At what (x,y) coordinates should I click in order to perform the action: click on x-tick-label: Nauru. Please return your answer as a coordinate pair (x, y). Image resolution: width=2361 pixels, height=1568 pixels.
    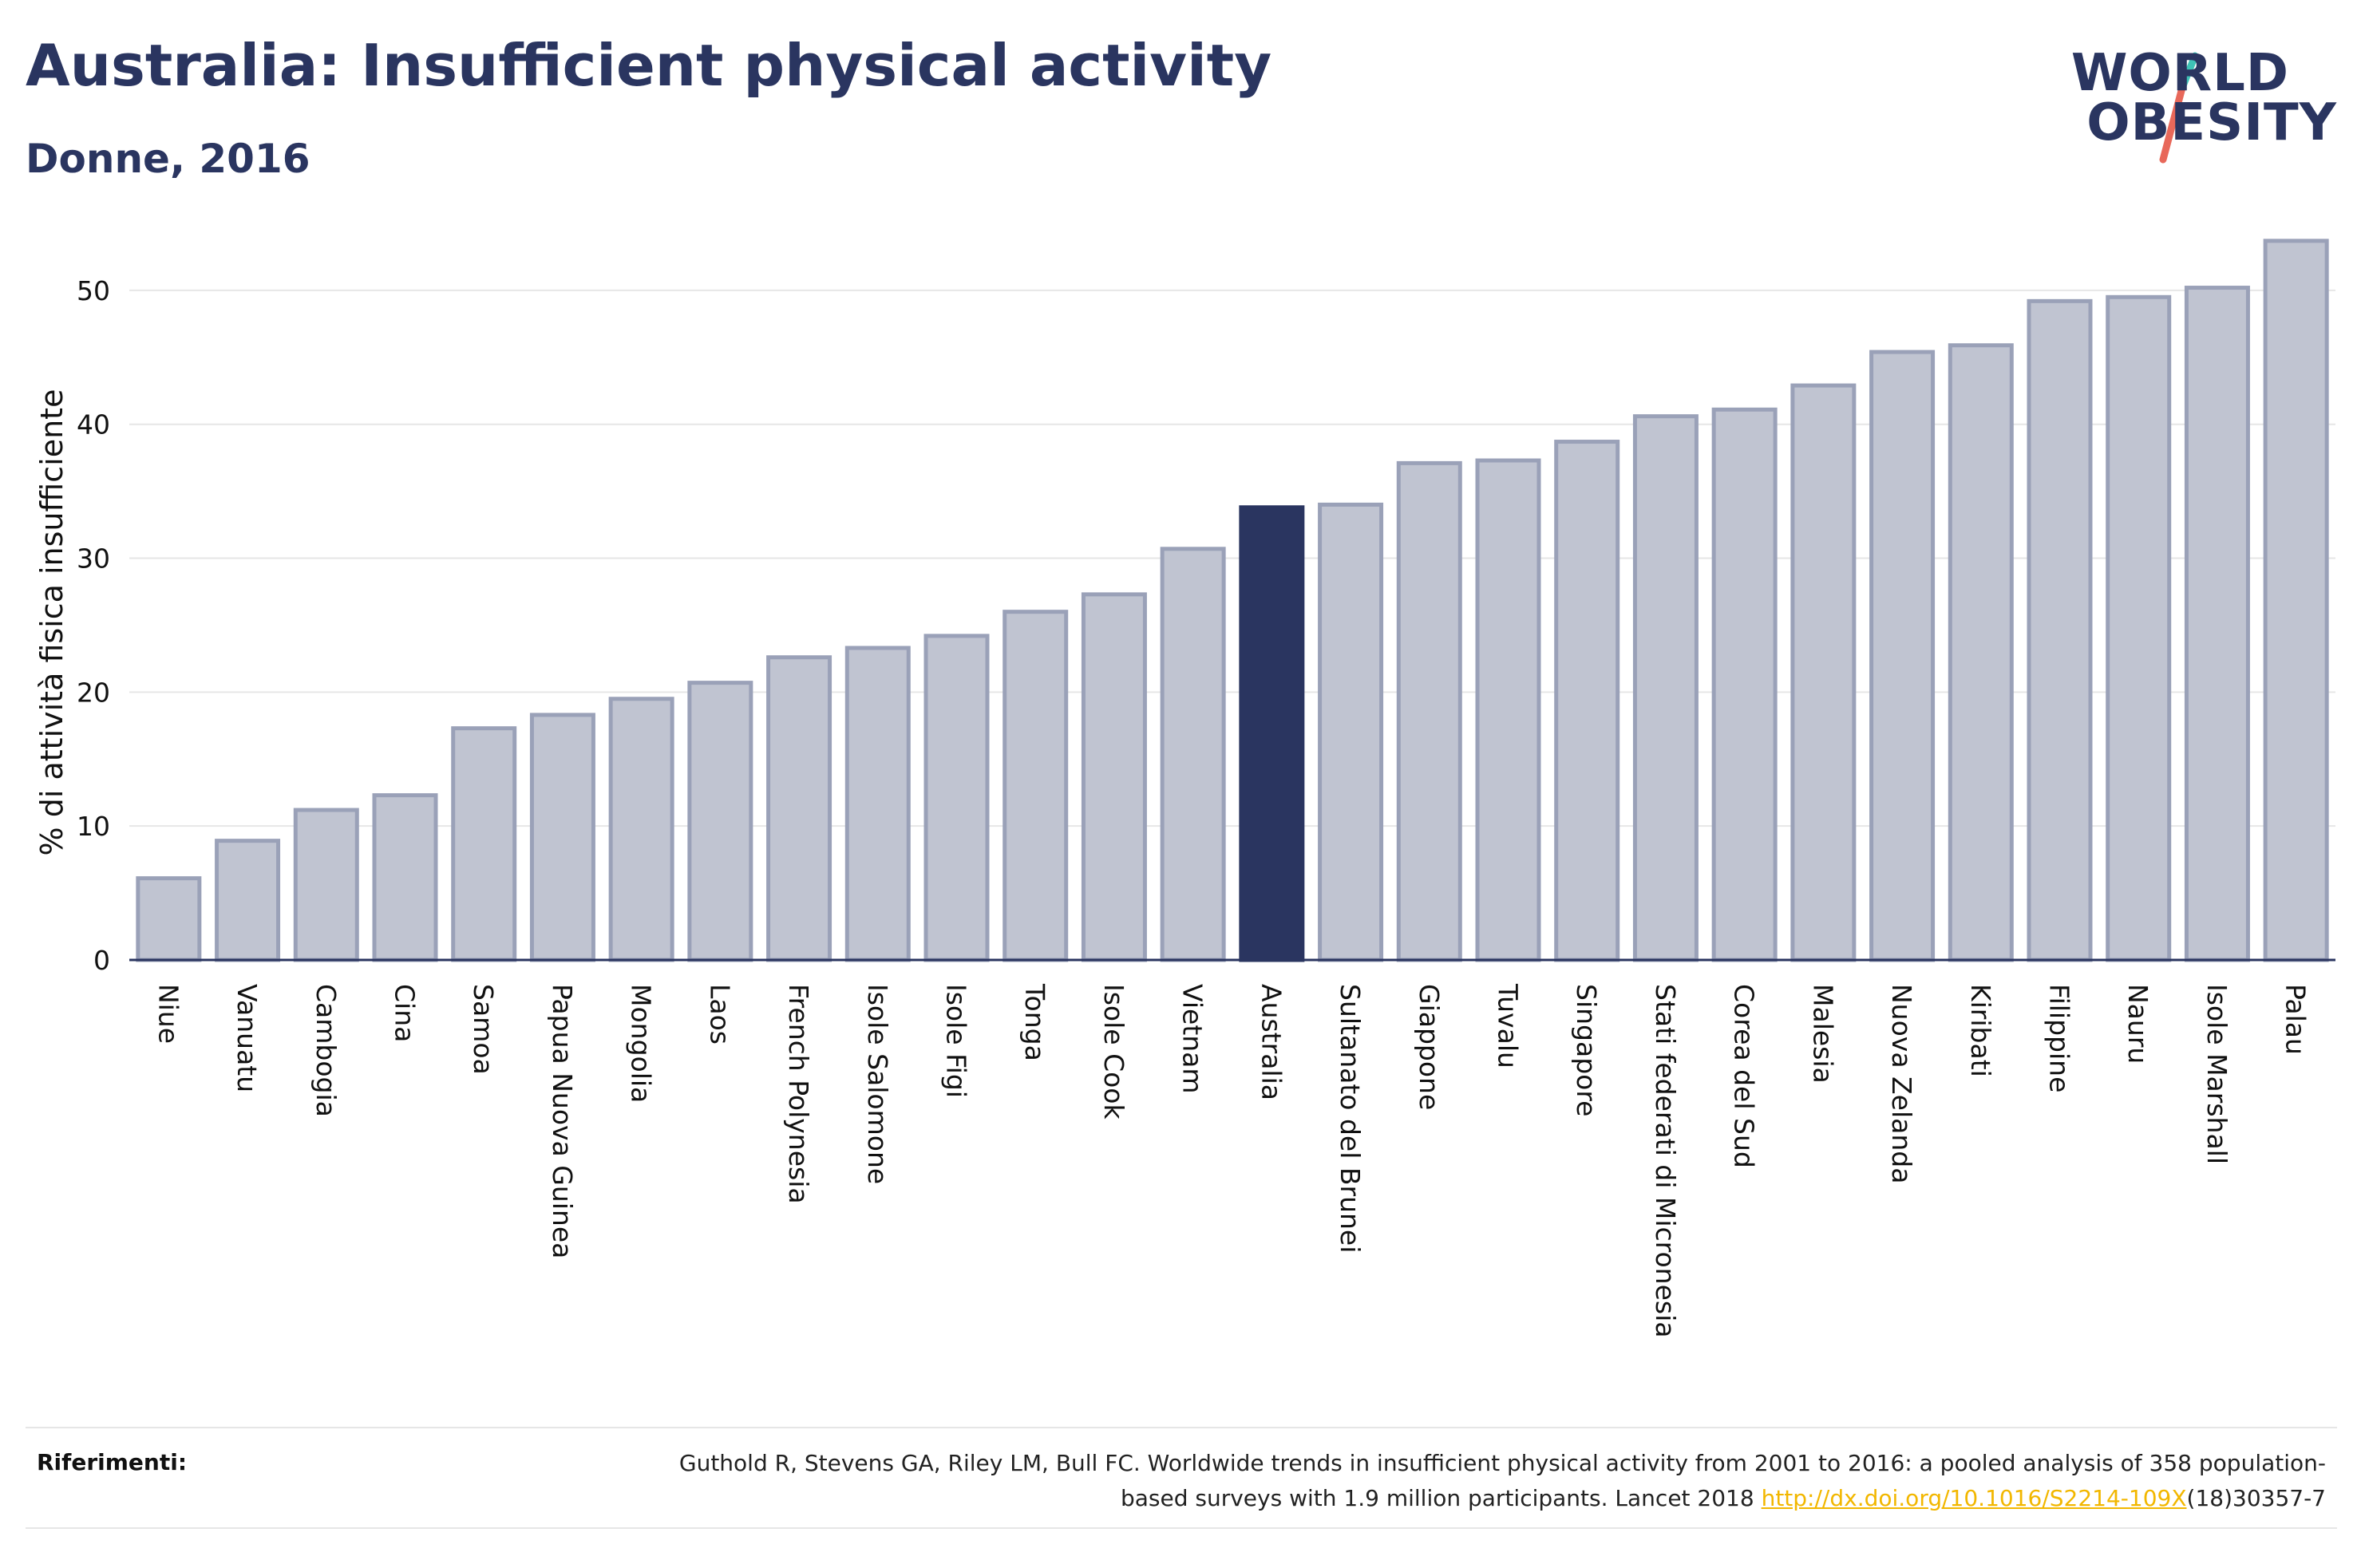
    Looking at the image, I should click on (2137, 1024).